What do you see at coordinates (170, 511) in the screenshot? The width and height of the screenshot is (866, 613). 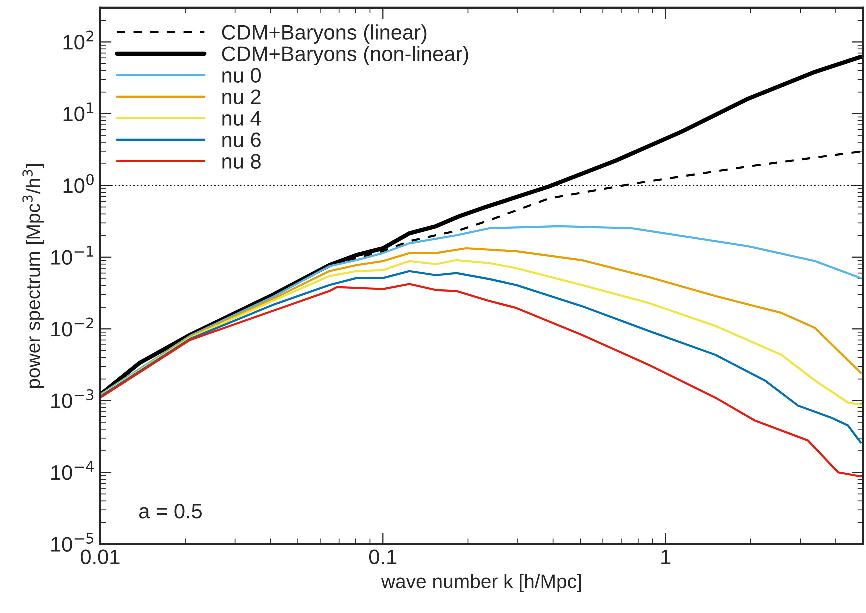 I see `annotation: a = 0.5` at bounding box center [170, 511].